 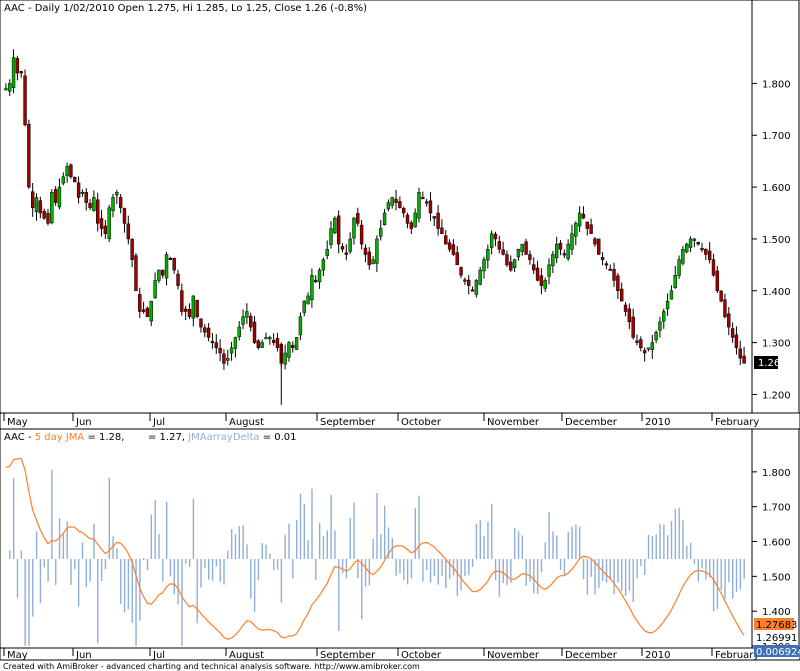 What do you see at coordinates (657, 422) in the screenshot?
I see `price-x-month-label: 2010` at bounding box center [657, 422].